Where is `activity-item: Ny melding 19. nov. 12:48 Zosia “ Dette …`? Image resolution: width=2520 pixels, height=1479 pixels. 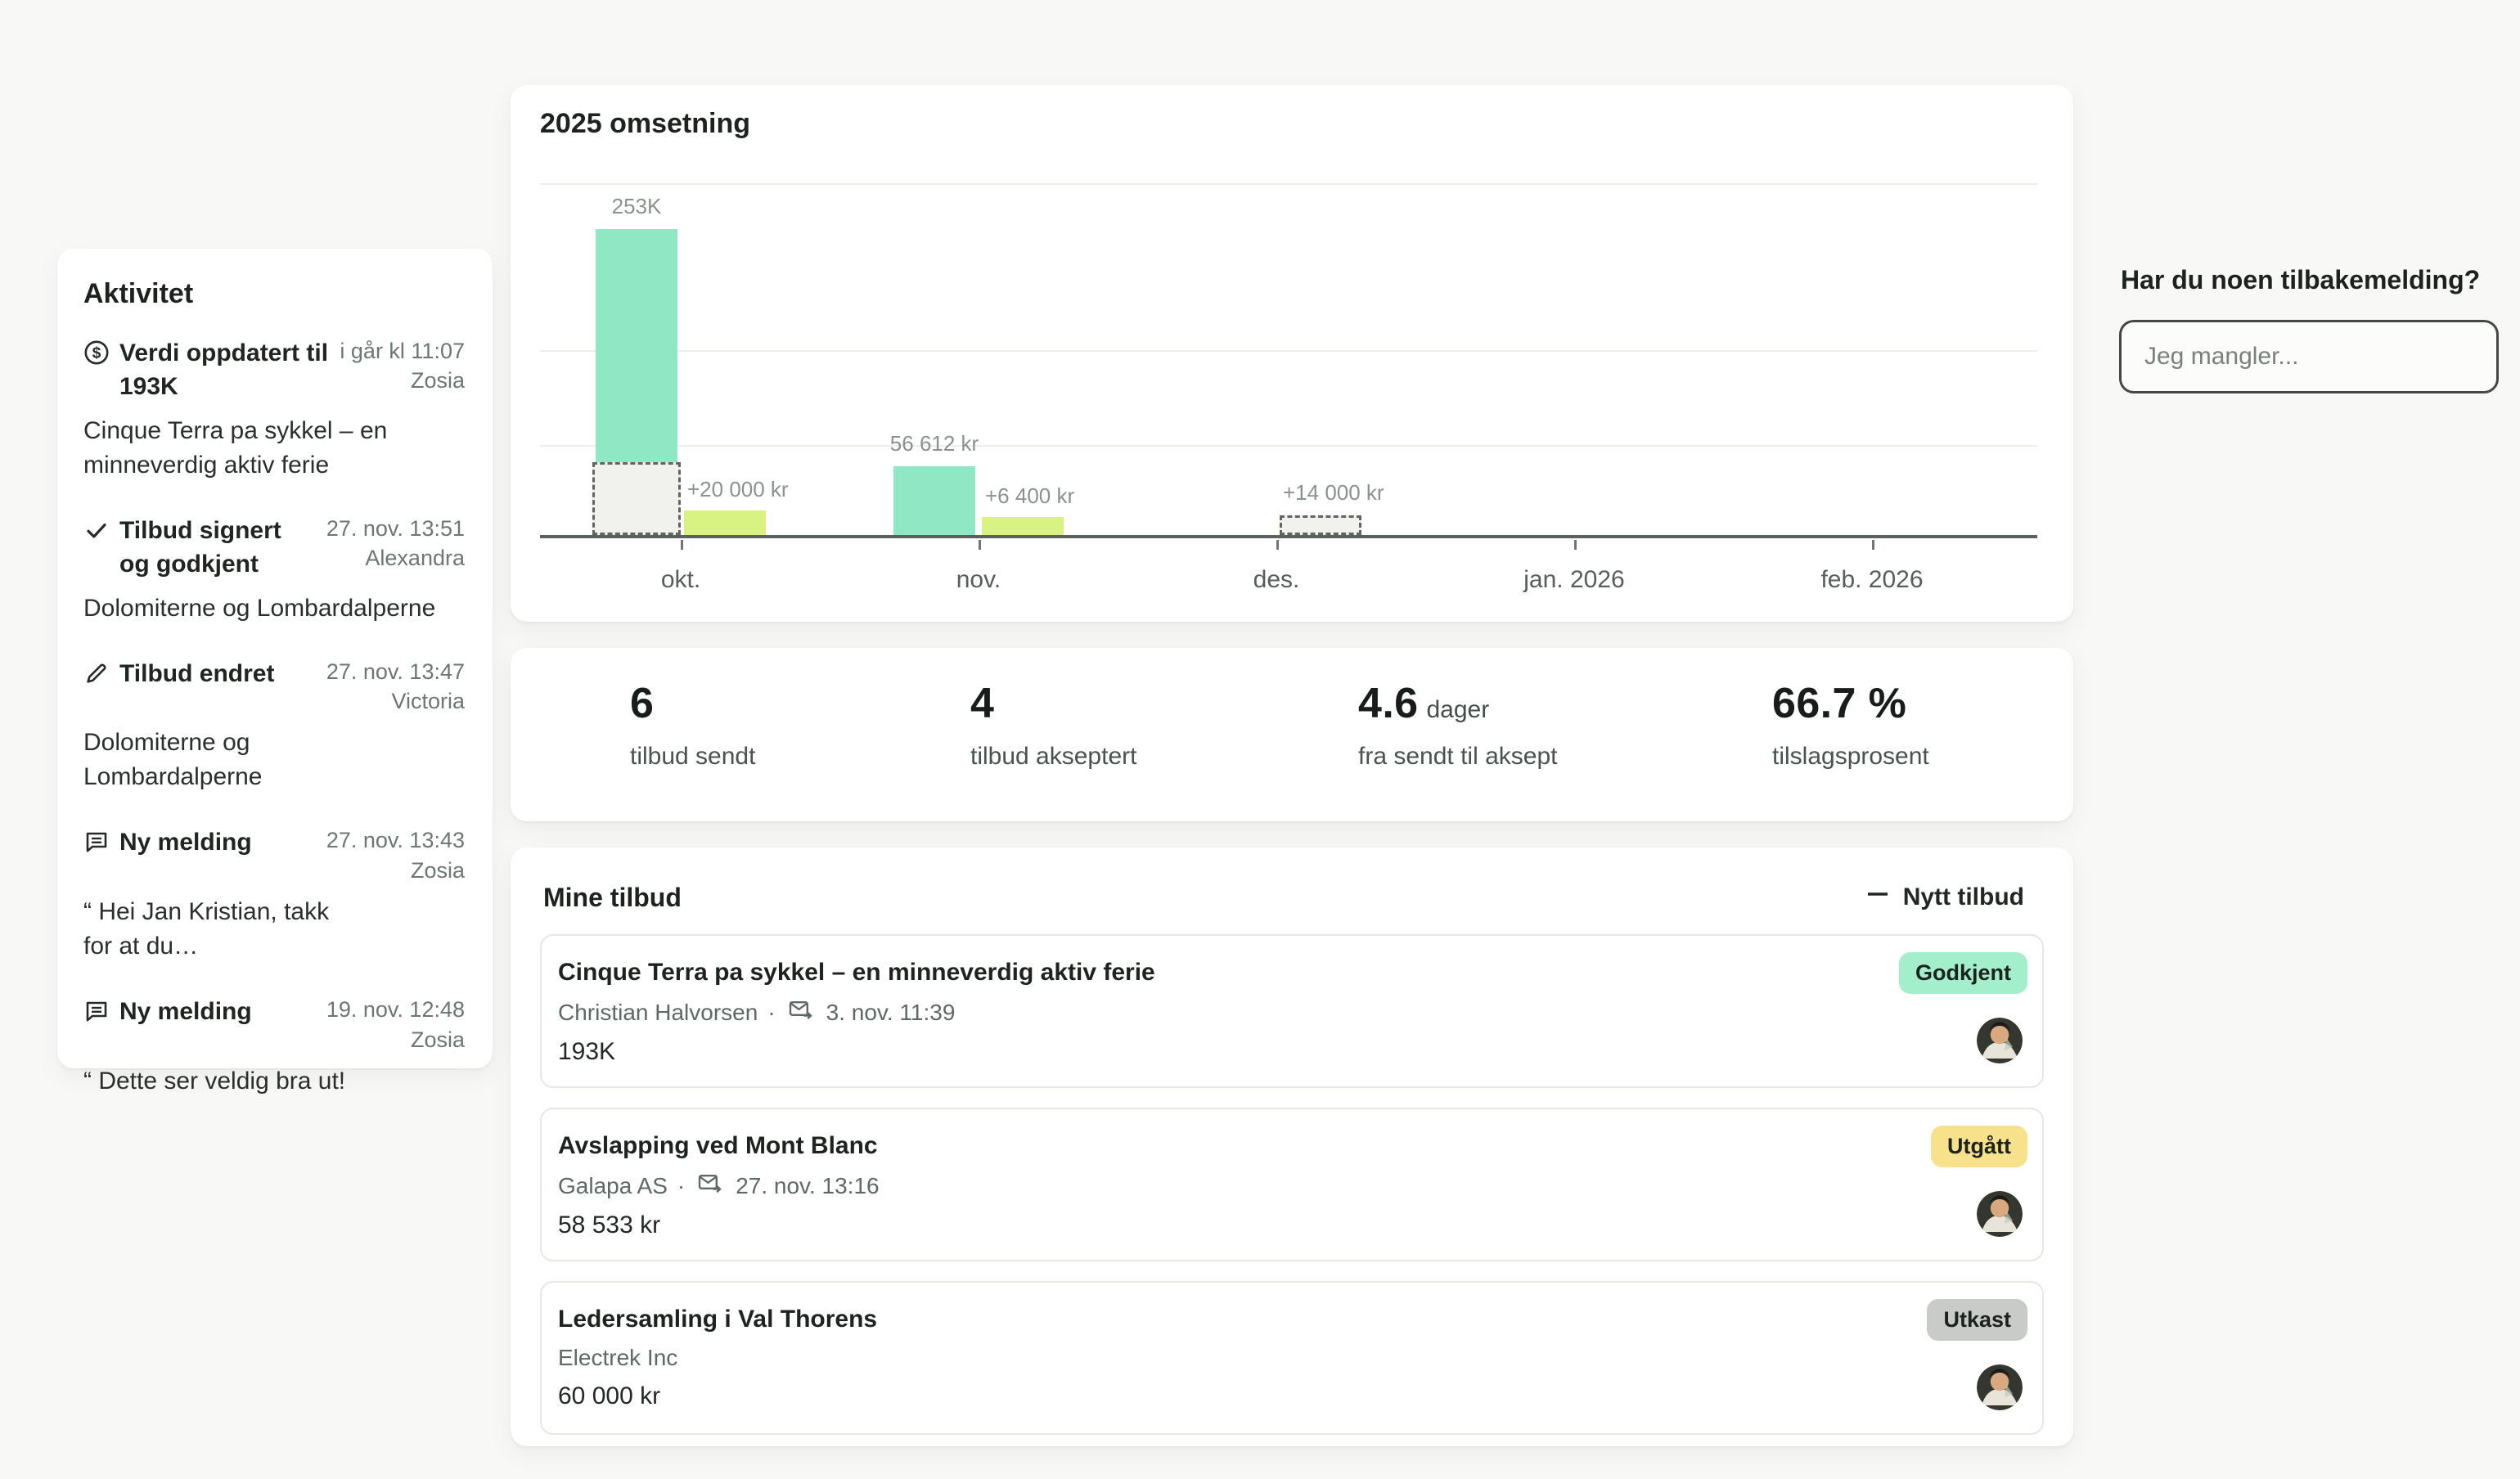 activity-item: Ny melding 19. nov. 12:48 Zosia “ Dette … is located at coordinates (274, 1047).